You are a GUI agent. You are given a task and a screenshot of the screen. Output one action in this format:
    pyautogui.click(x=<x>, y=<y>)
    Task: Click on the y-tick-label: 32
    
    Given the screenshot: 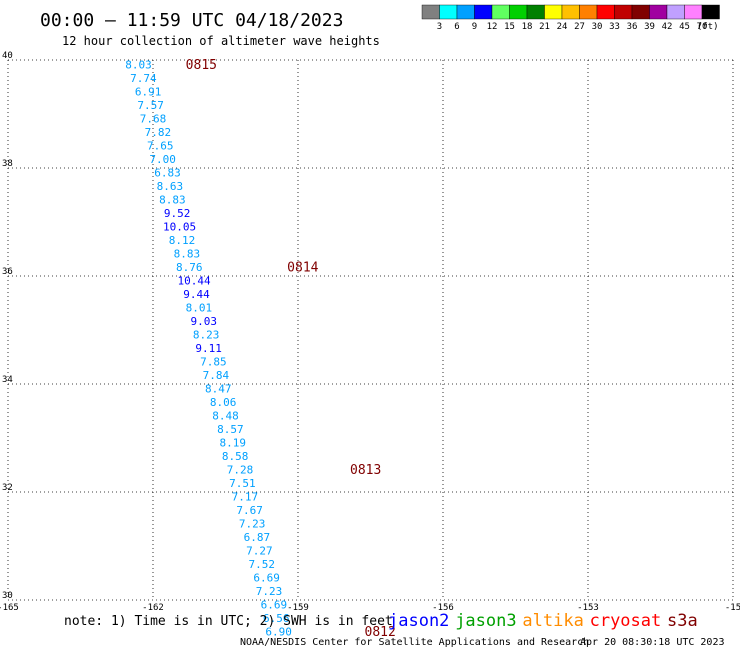 What is the action you would take?
    pyautogui.click(x=7, y=488)
    